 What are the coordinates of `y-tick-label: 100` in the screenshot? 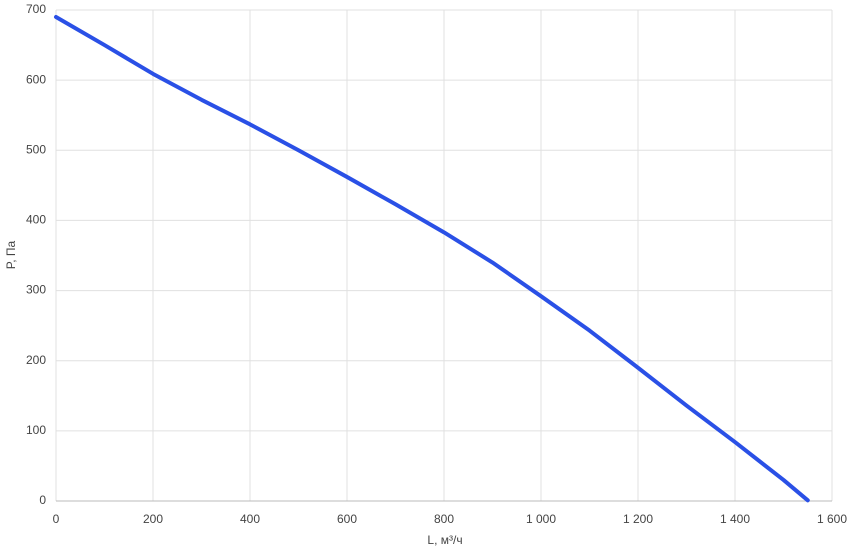 It's located at (36, 430).